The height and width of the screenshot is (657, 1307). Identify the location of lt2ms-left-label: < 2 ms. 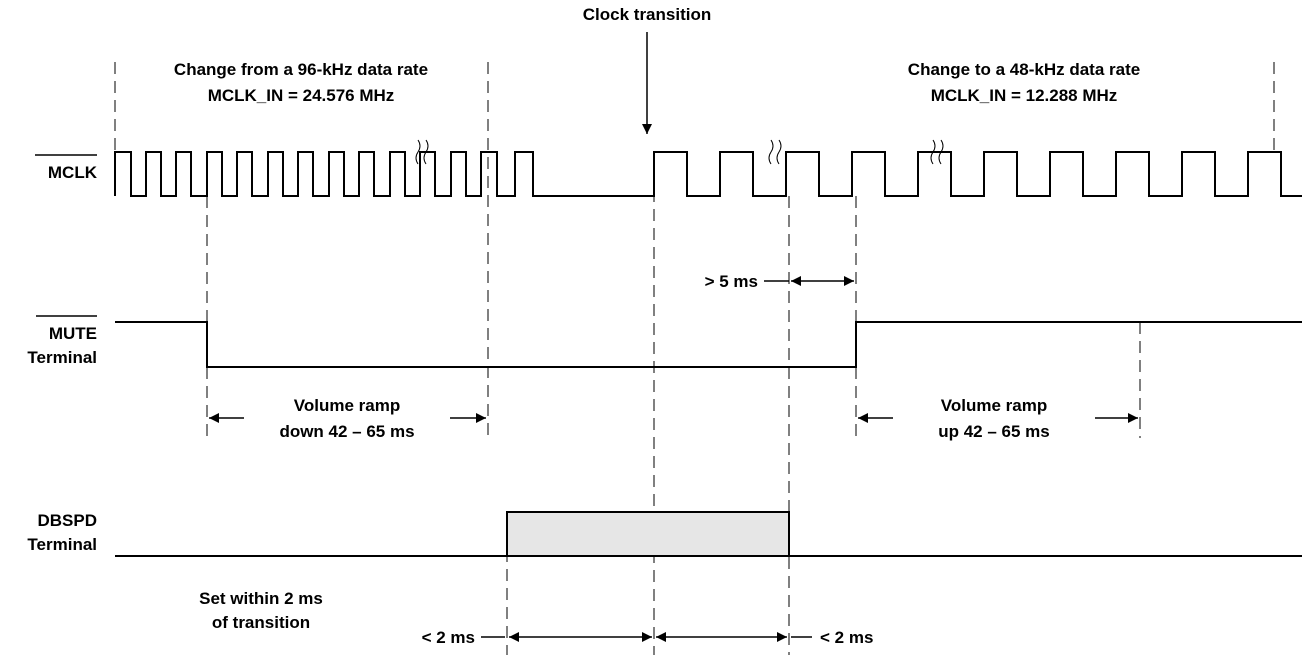
(448, 637).